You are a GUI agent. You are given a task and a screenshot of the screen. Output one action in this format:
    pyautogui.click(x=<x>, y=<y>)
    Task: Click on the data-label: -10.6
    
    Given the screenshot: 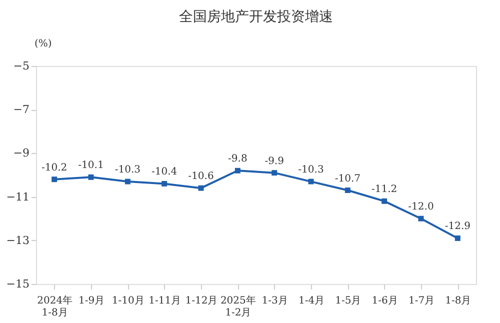 What is the action you would take?
    pyautogui.click(x=201, y=176)
    